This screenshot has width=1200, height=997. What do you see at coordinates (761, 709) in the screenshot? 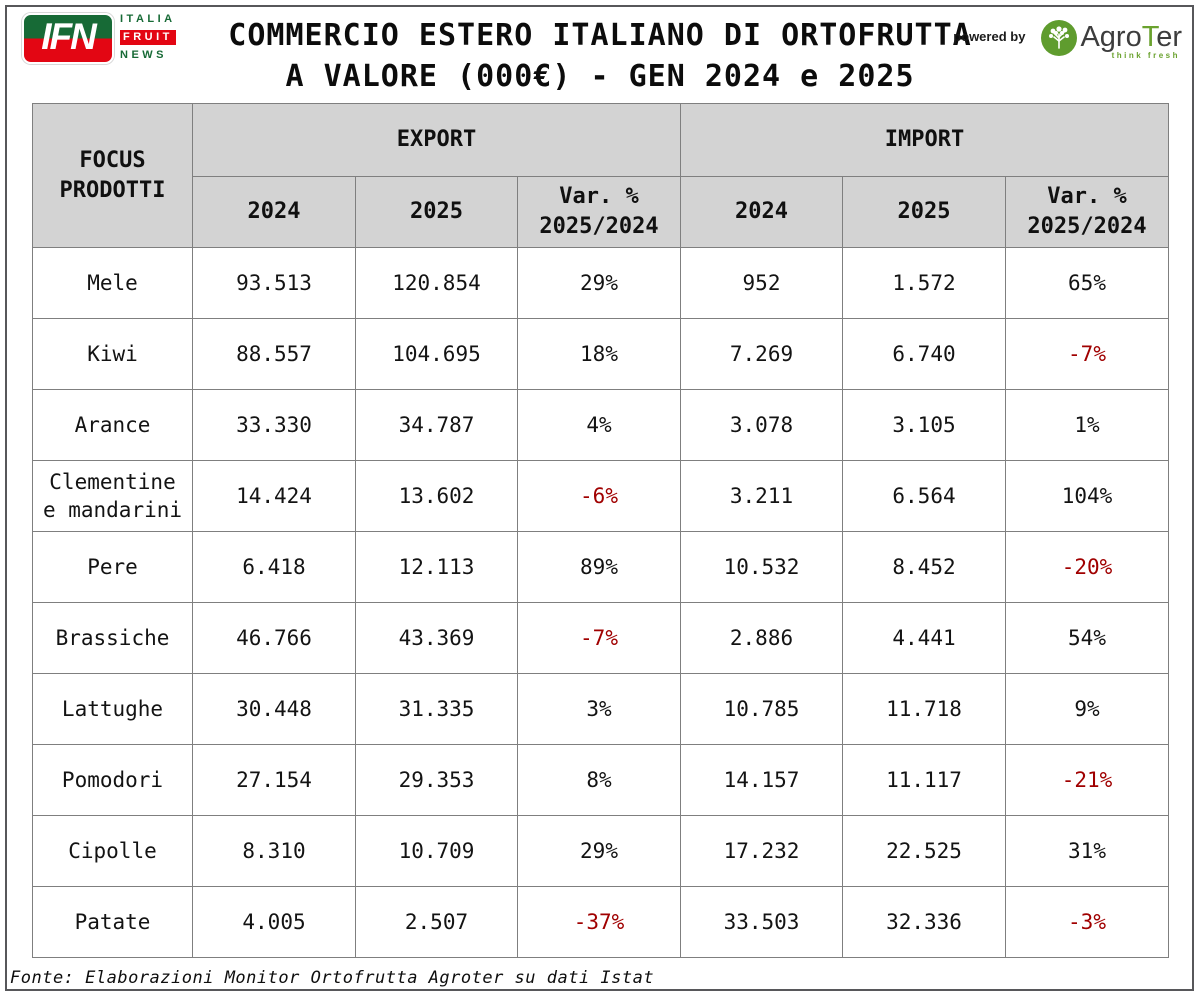
I see `value-cell: 10.785` at bounding box center [761, 709].